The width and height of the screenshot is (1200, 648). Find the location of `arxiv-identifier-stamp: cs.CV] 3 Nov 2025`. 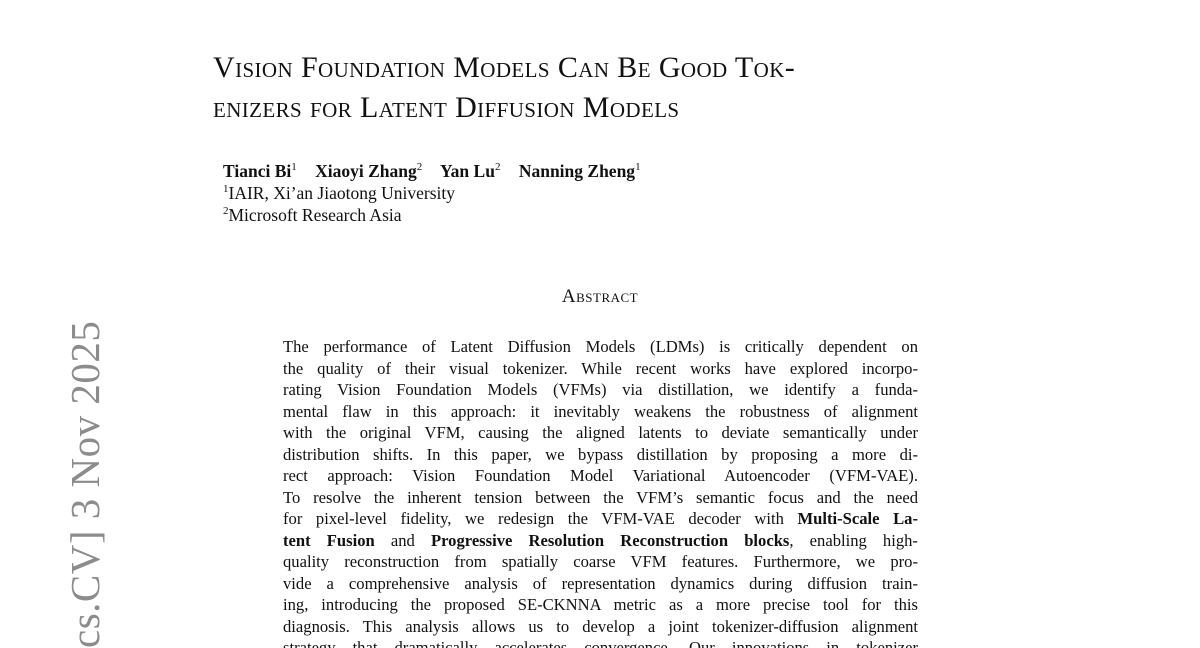

arxiv-identifier-stamp: cs.CV] 3 Nov 2025 is located at coordinates (85, 484).